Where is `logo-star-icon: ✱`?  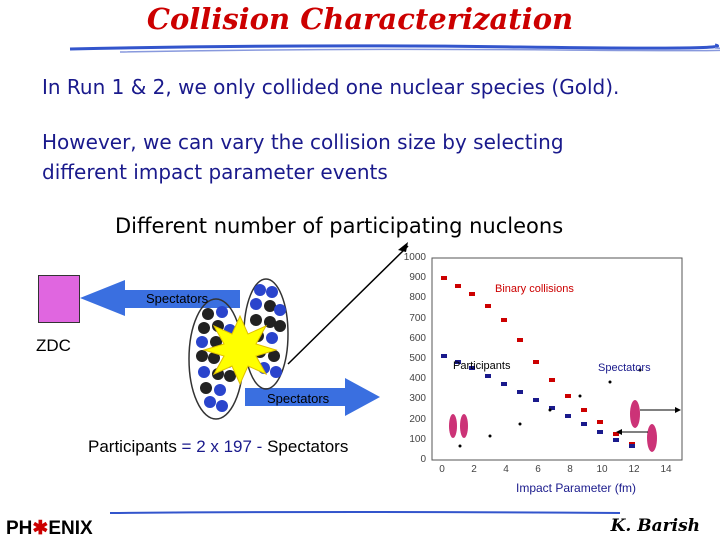 logo-star-icon: ✱ is located at coordinates (40, 528).